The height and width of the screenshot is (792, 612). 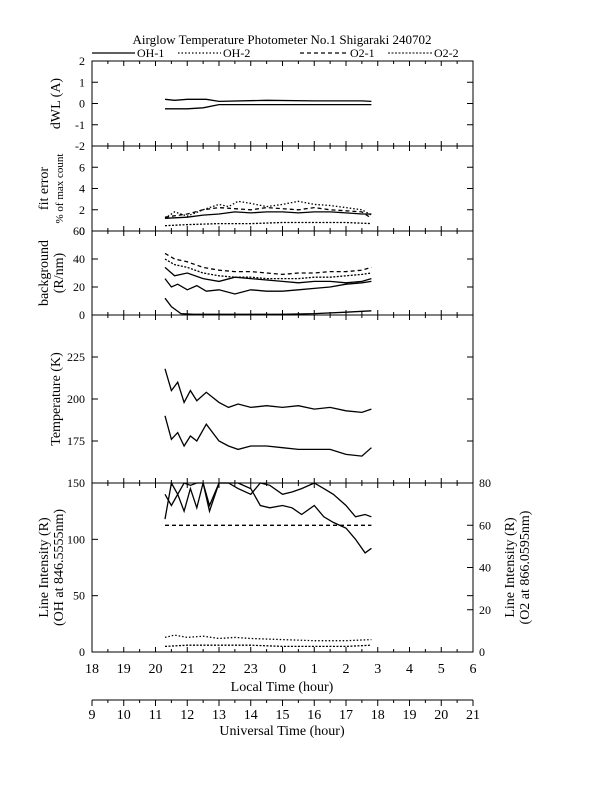 I want to click on series-line-background-low, so click(x=268, y=306).